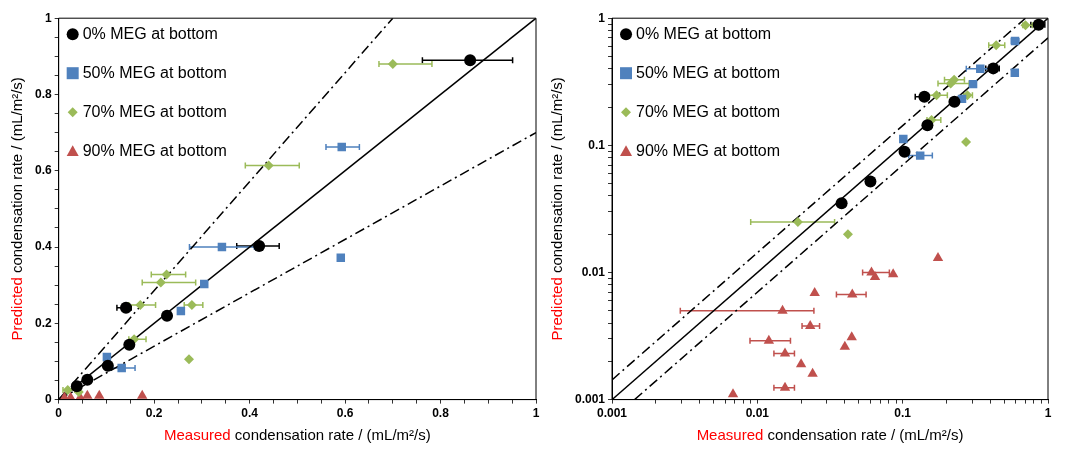 The width and height of the screenshot is (1068, 455). What do you see at coordinates (43, 93) in the screenshot?
I see `y-tick-label: 0.8` at bounding box center [43, 93].